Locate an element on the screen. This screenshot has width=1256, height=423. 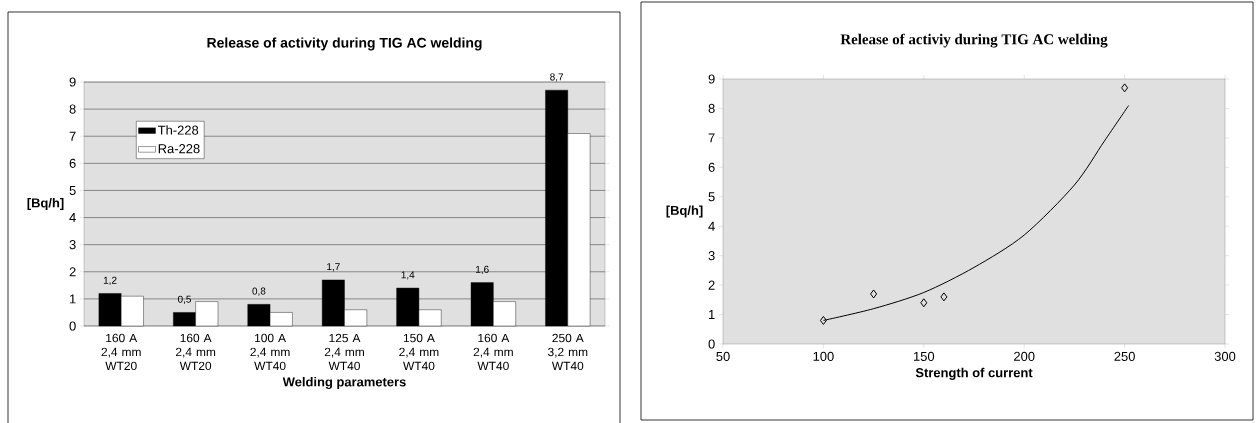
x-tick-label: 50 is located at coordinates (723, 356).